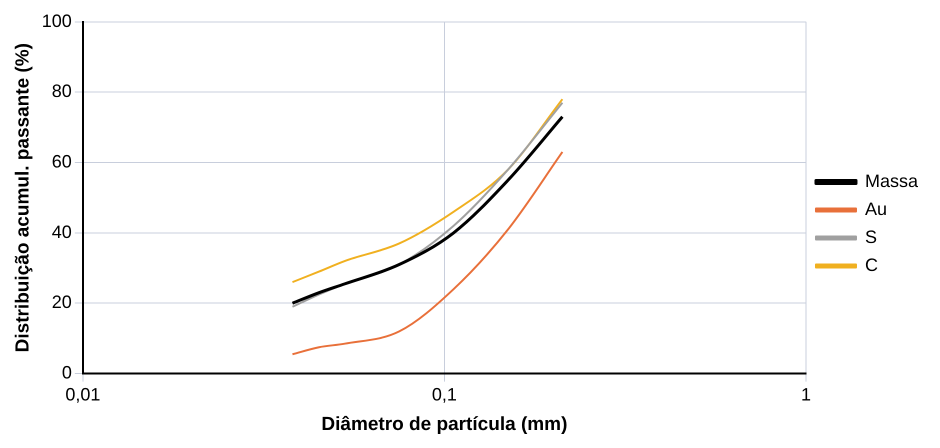  Describe the element at coordinates (805, 394) in the screenshot. I see `x-tick-label: 1` at that location.